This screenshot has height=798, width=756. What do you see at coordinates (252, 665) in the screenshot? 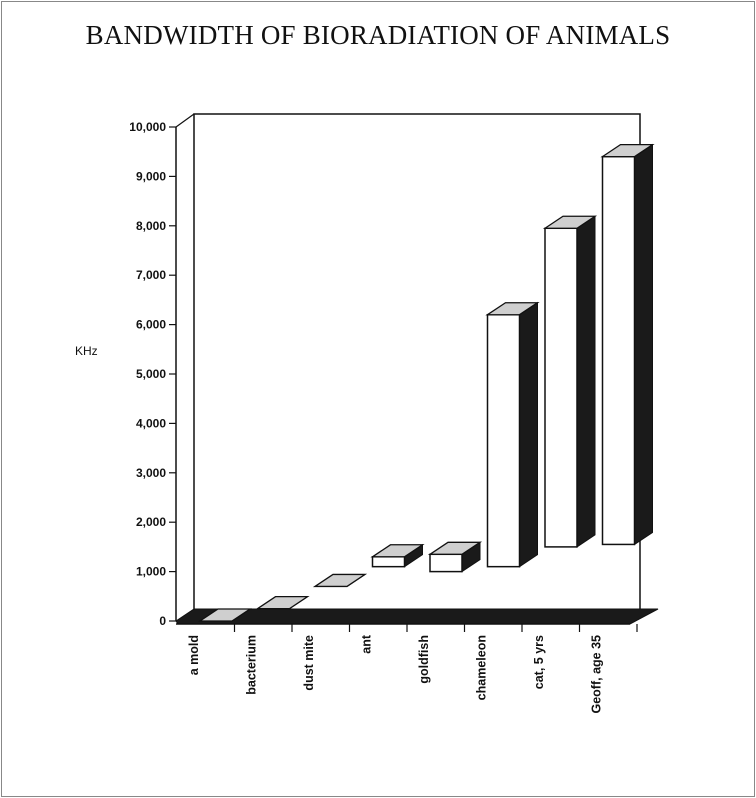
I see `x-tick-label: bacterium` at bounding box center [252, 665].